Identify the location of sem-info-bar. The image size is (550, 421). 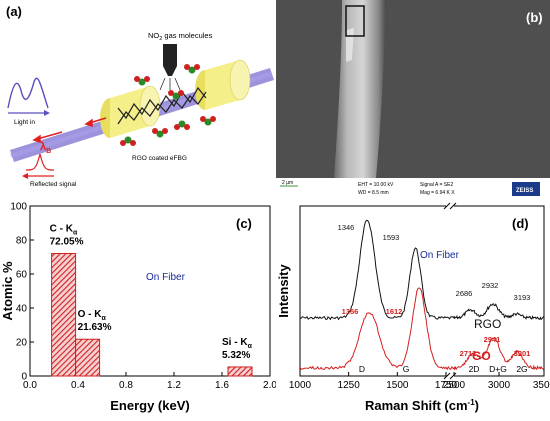
(413, 189).